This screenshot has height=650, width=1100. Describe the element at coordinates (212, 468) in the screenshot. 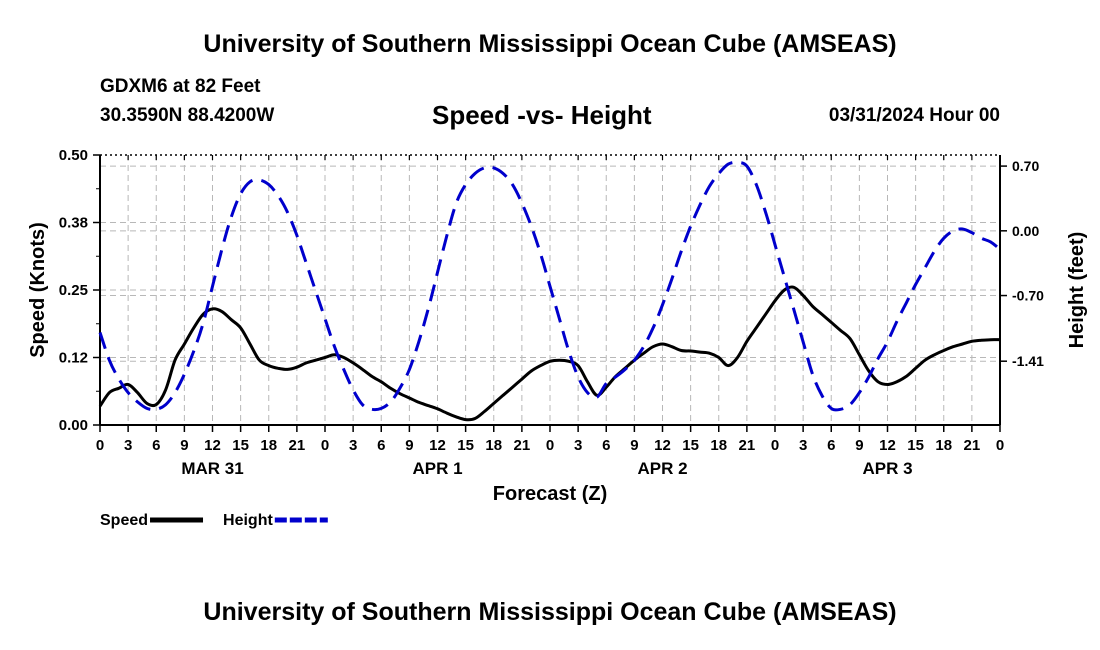

I see `day-label: MAR 31` at that location.